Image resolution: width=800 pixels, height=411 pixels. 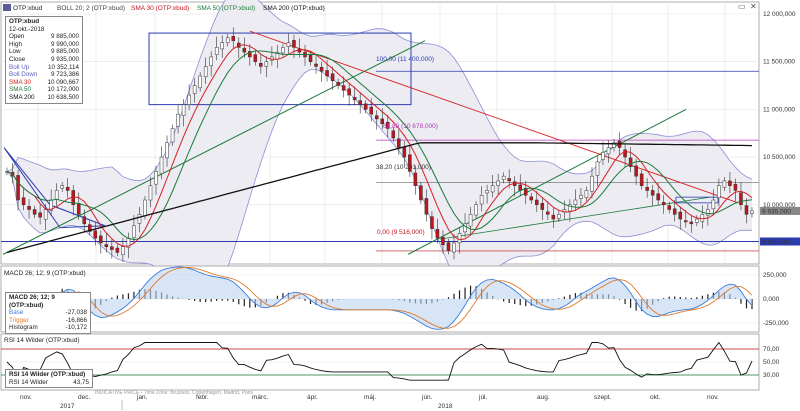 I want to click on info-row: SMA 200 10 638,500, so click(x=44, y=98).